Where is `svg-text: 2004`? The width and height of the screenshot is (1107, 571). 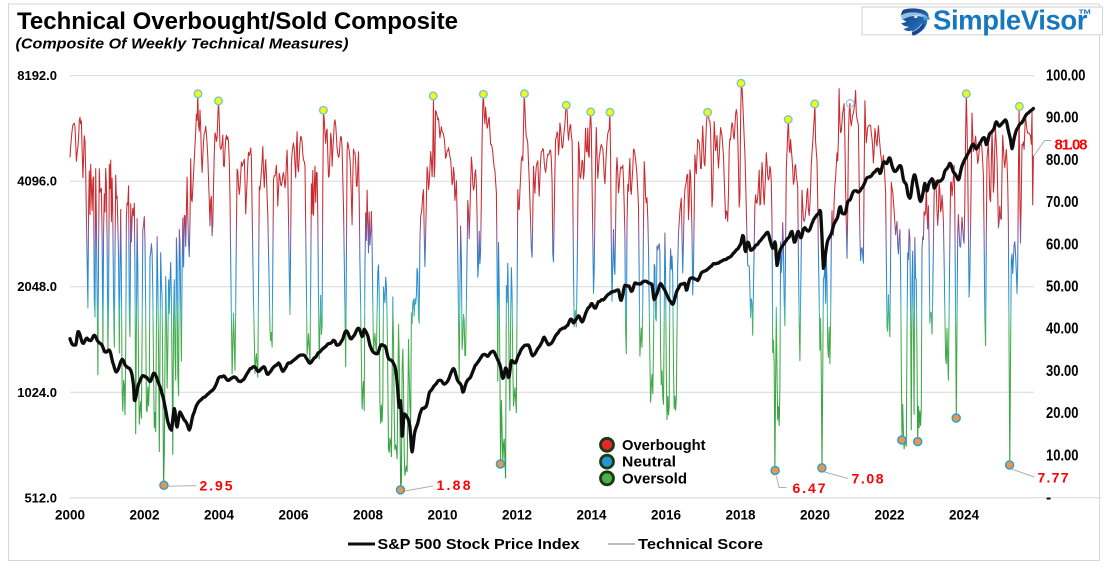 svg-text: 2004 is located at coordinates (219, 515).